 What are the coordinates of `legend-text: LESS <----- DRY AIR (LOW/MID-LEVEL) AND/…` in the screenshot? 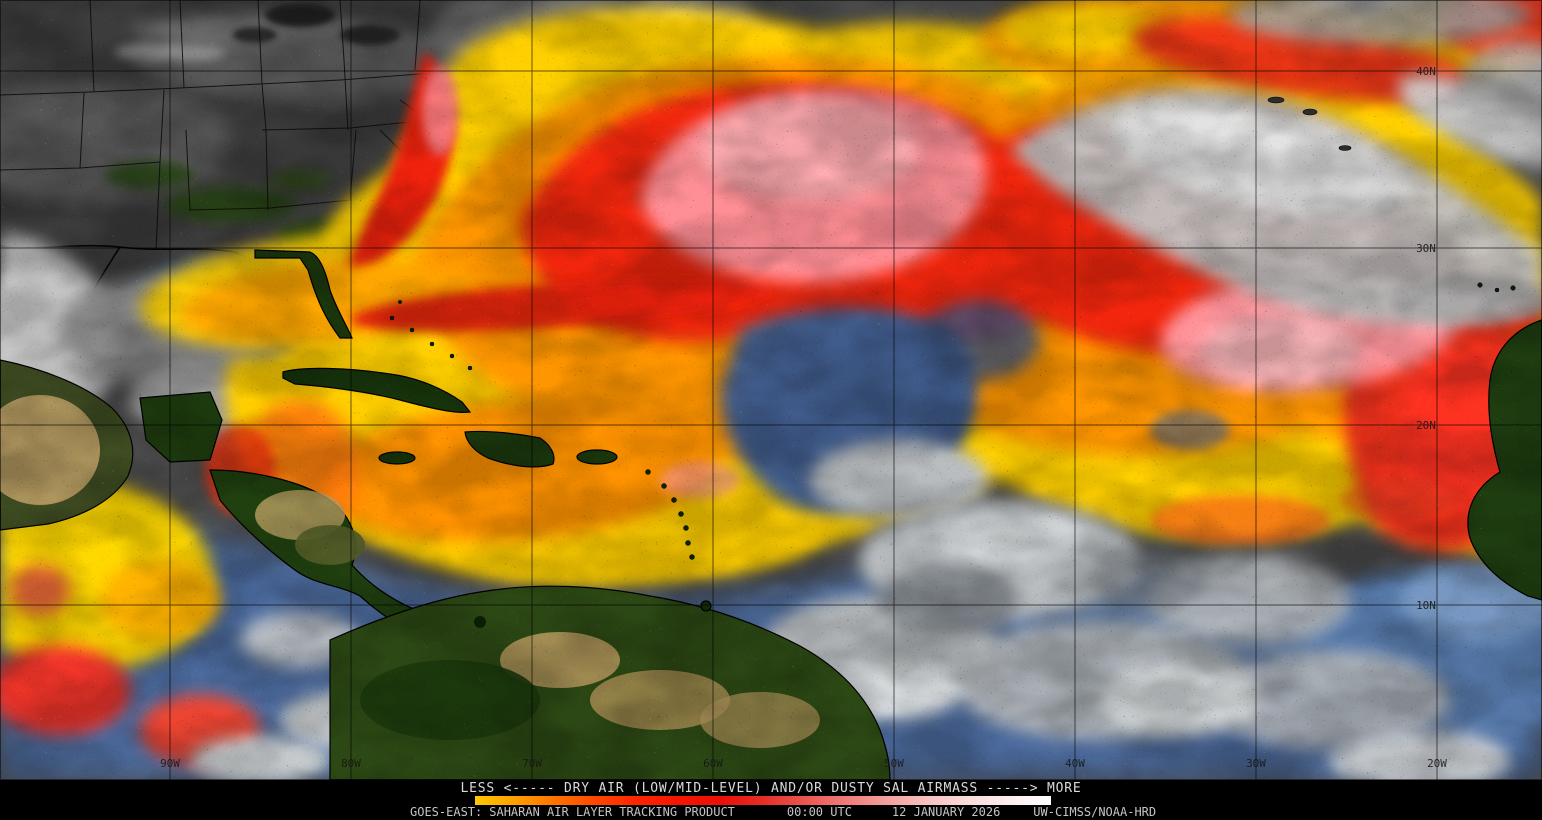 It's located at (771, 788).